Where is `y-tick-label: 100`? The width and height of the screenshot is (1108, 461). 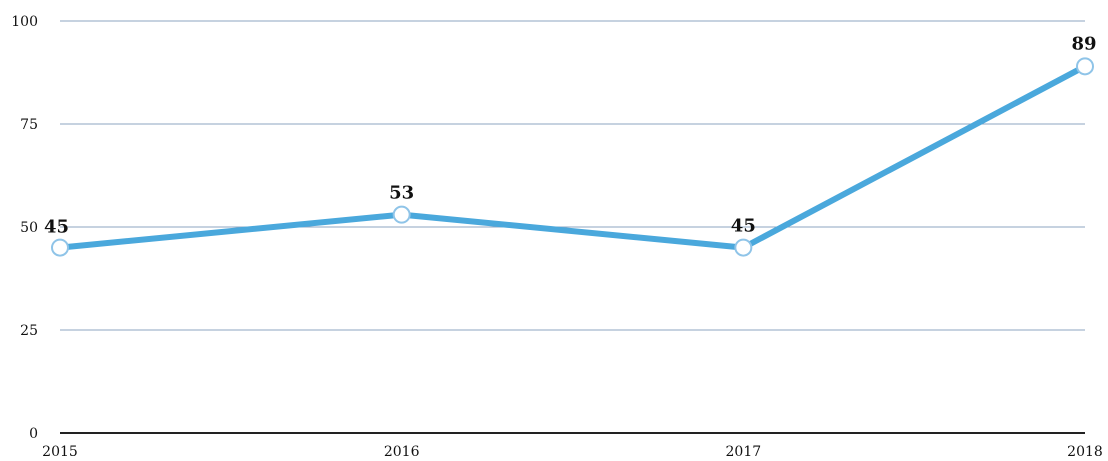
y-tick-label: 100 is located at coordinates (24, 22).